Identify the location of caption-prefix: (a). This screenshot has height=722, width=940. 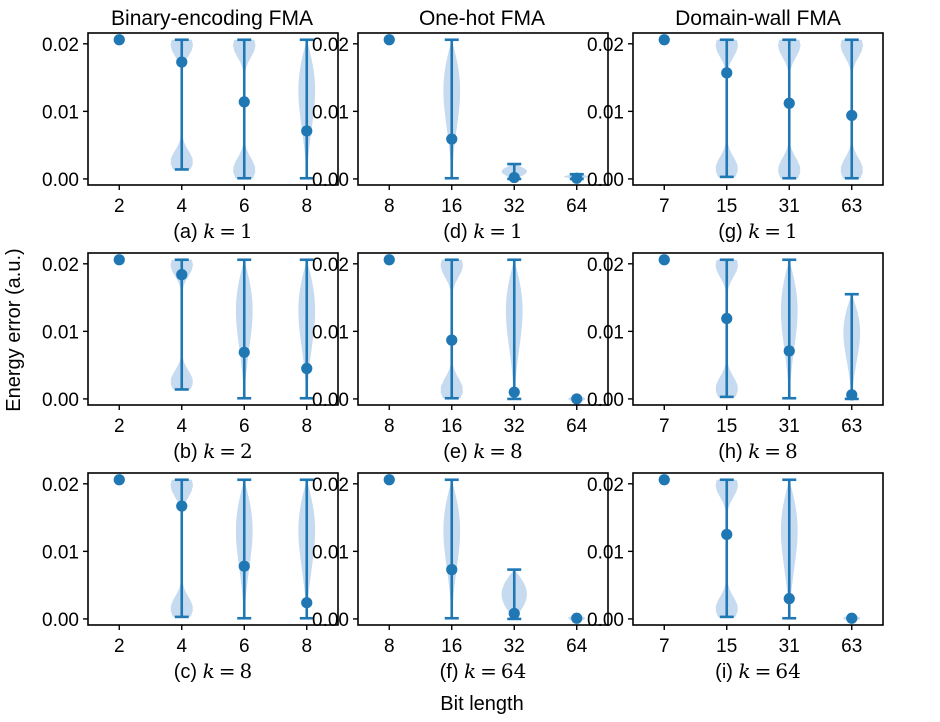
(188, 232).